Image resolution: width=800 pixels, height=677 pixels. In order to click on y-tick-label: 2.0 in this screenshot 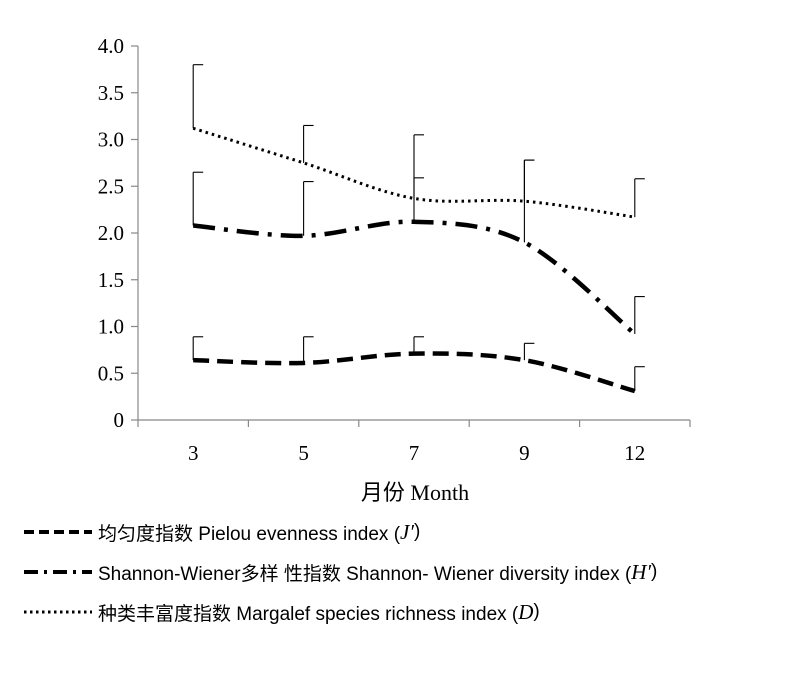, I will do `click(111, 233)`.